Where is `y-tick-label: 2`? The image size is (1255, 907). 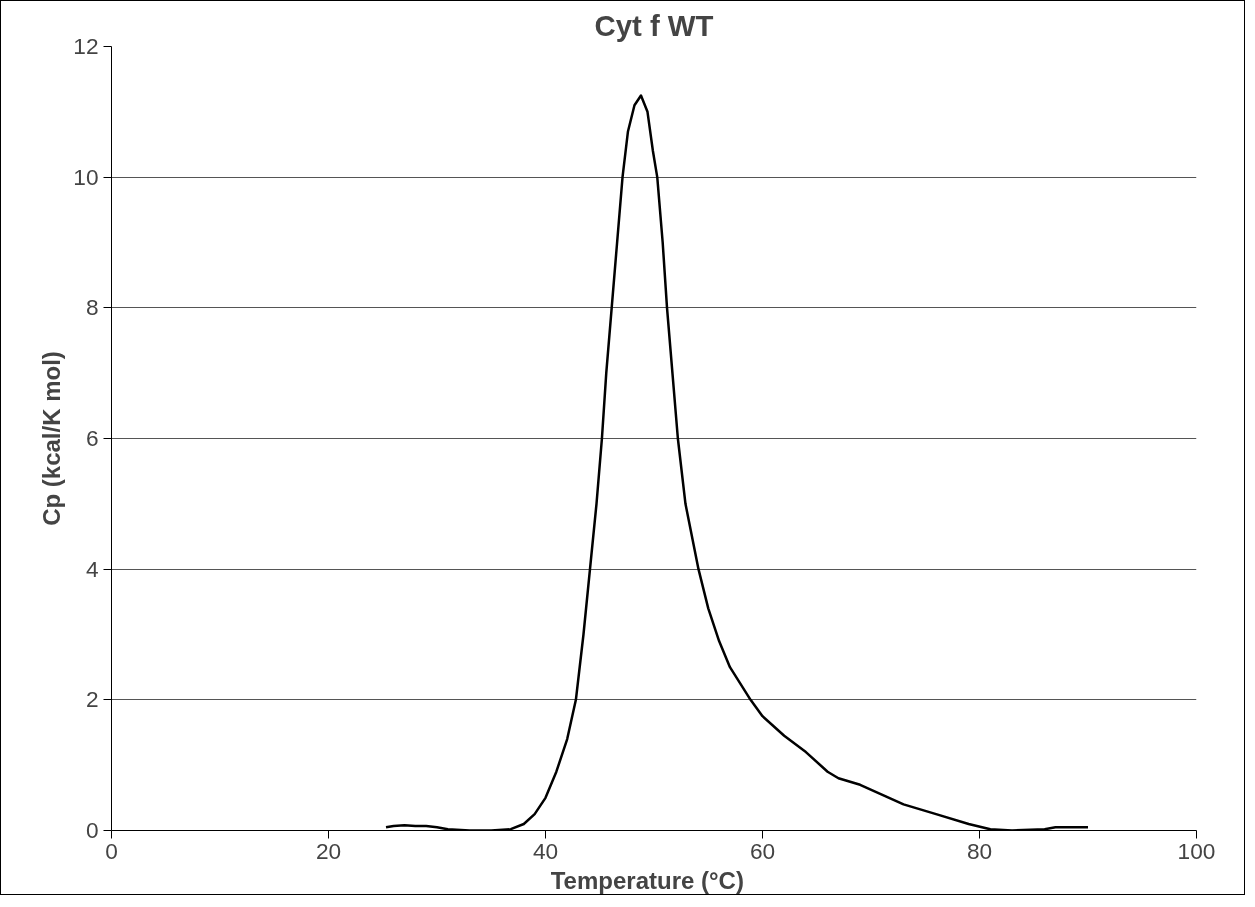
y-tick-label: 2 is located at coordinates (92, 699).